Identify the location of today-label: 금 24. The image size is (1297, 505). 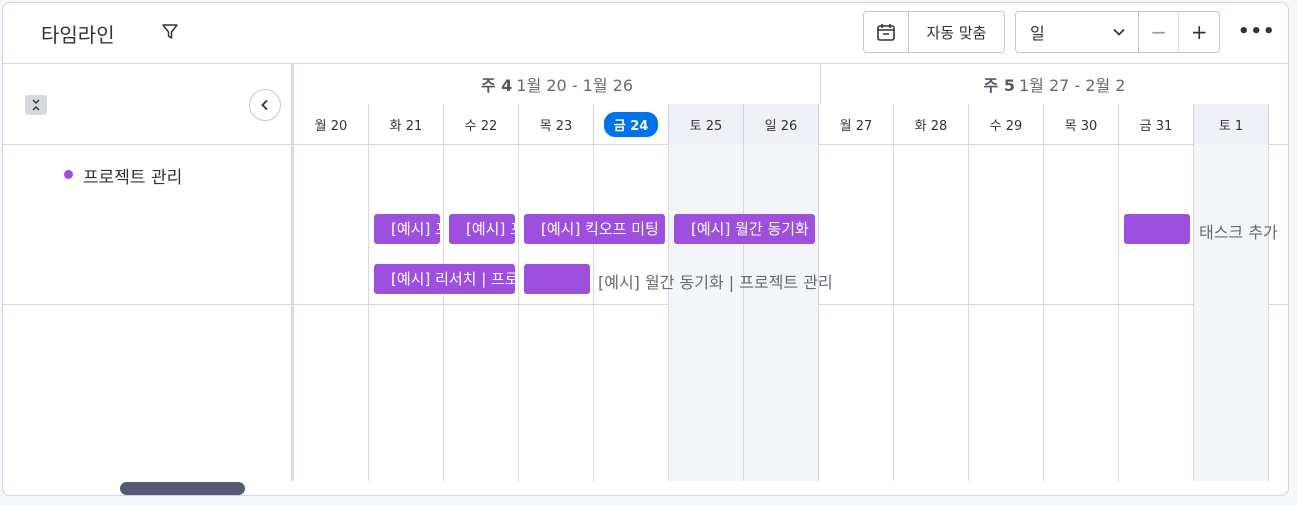
(631, 124).